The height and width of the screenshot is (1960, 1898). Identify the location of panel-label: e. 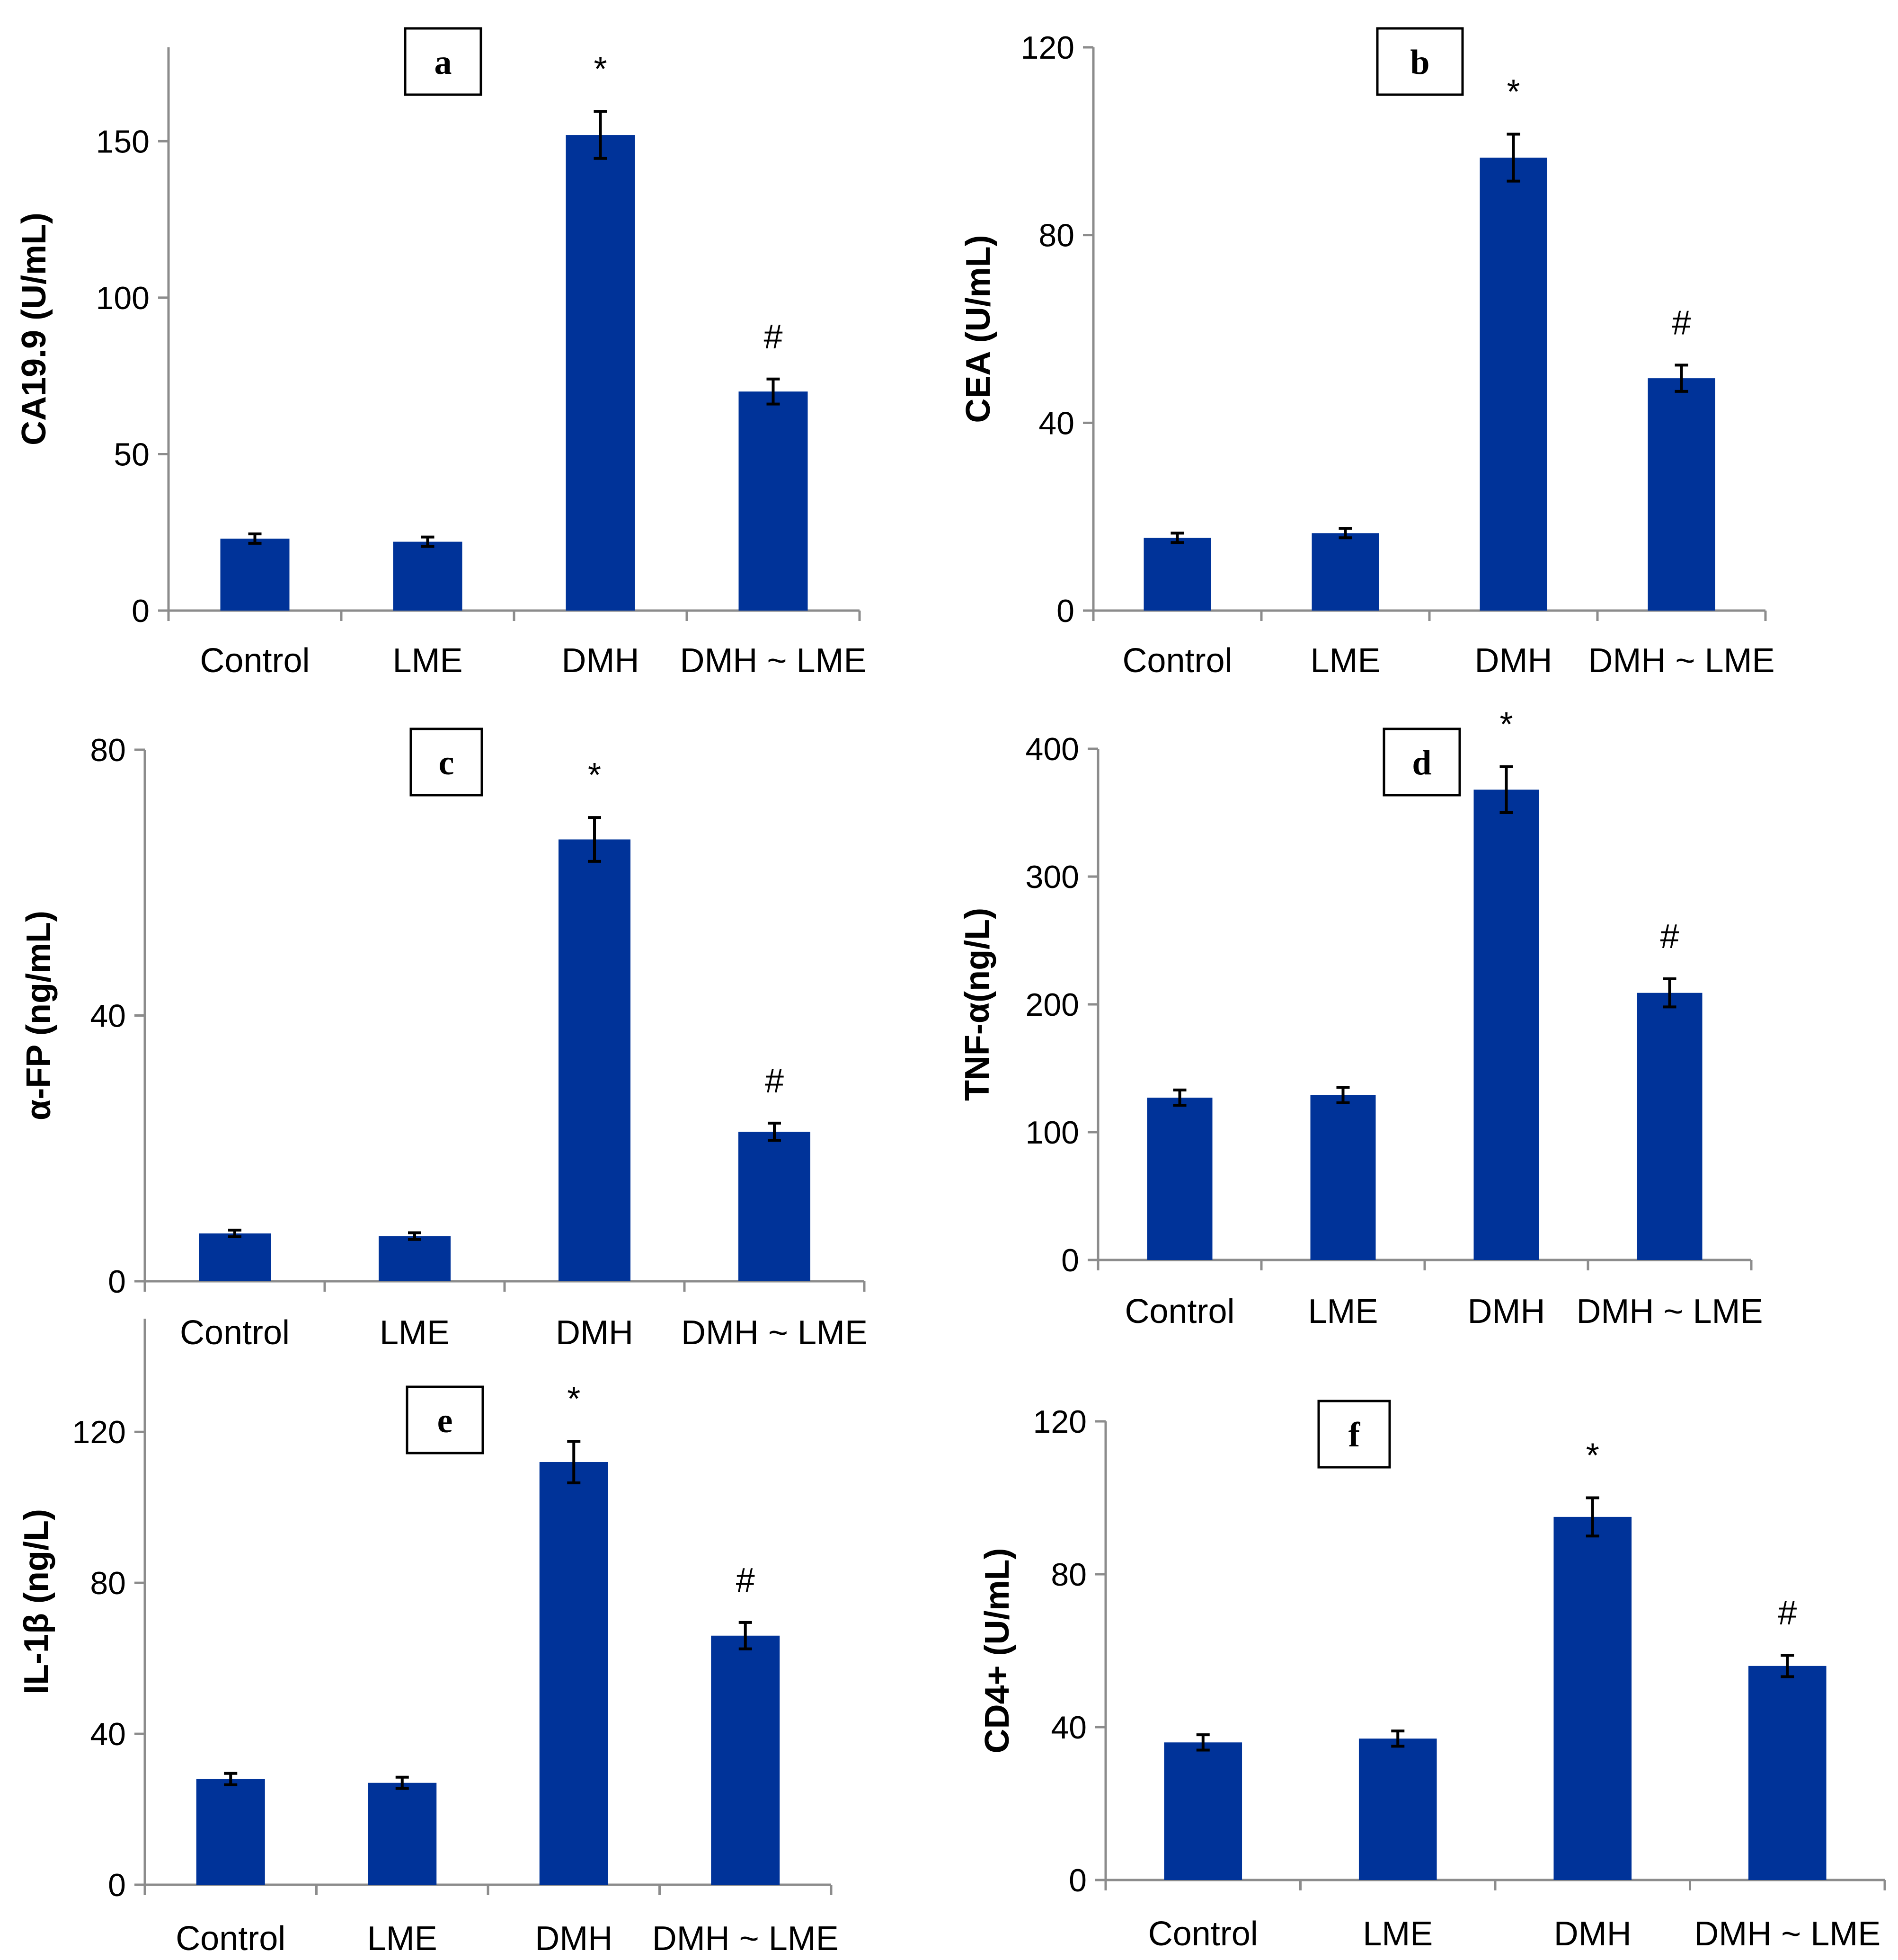
(445, 1420).